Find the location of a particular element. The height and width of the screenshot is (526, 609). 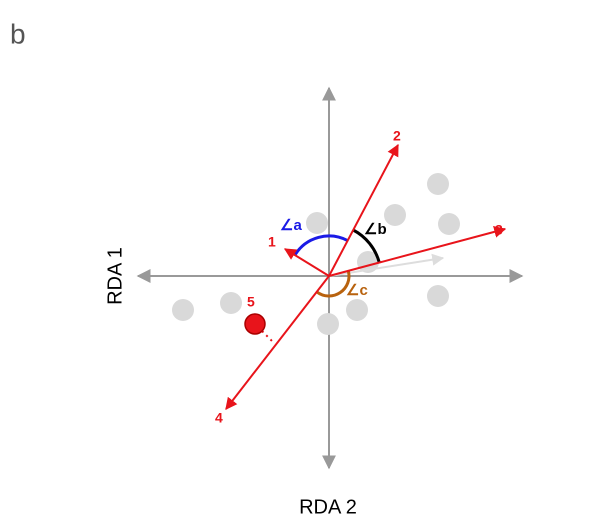

arrow-label: 2 is located at coordinates (397, 136).